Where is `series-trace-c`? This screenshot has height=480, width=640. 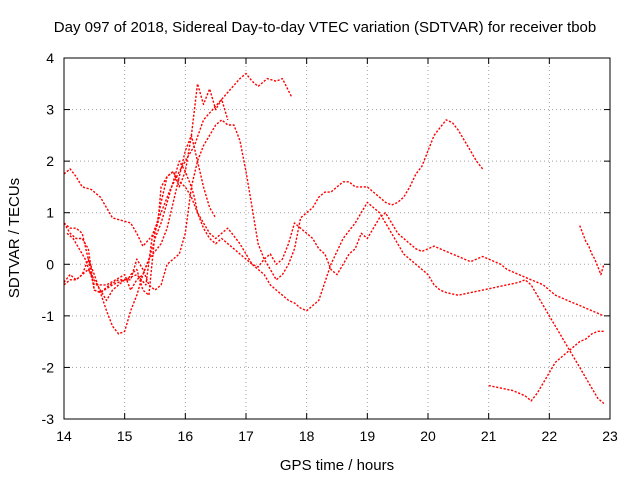
series-trace-c is located at coordinates (140, 234).